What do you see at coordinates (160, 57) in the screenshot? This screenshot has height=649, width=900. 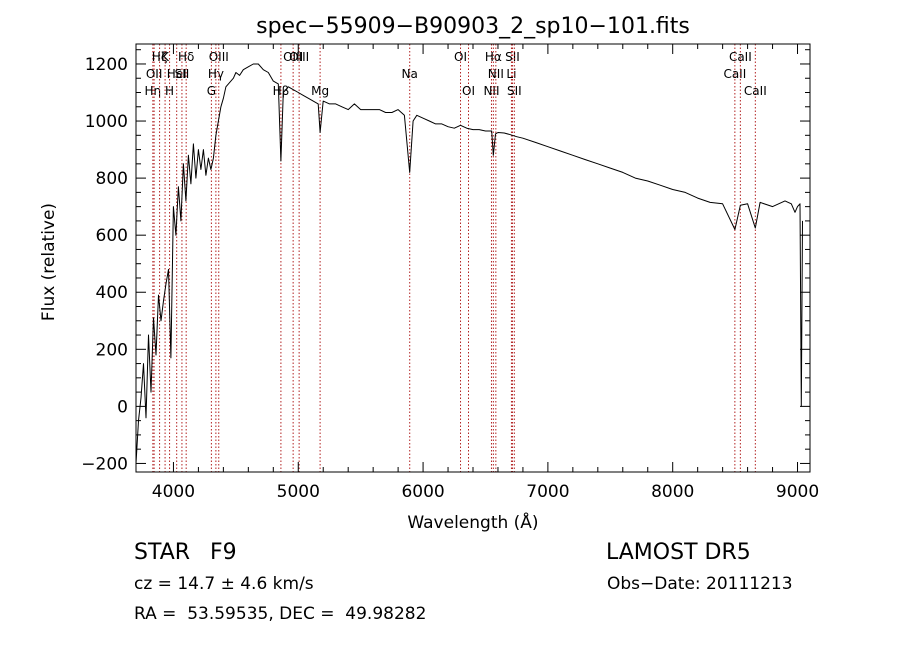 I see `line-marker-label: Hζ` at bounding box center [160, 57].